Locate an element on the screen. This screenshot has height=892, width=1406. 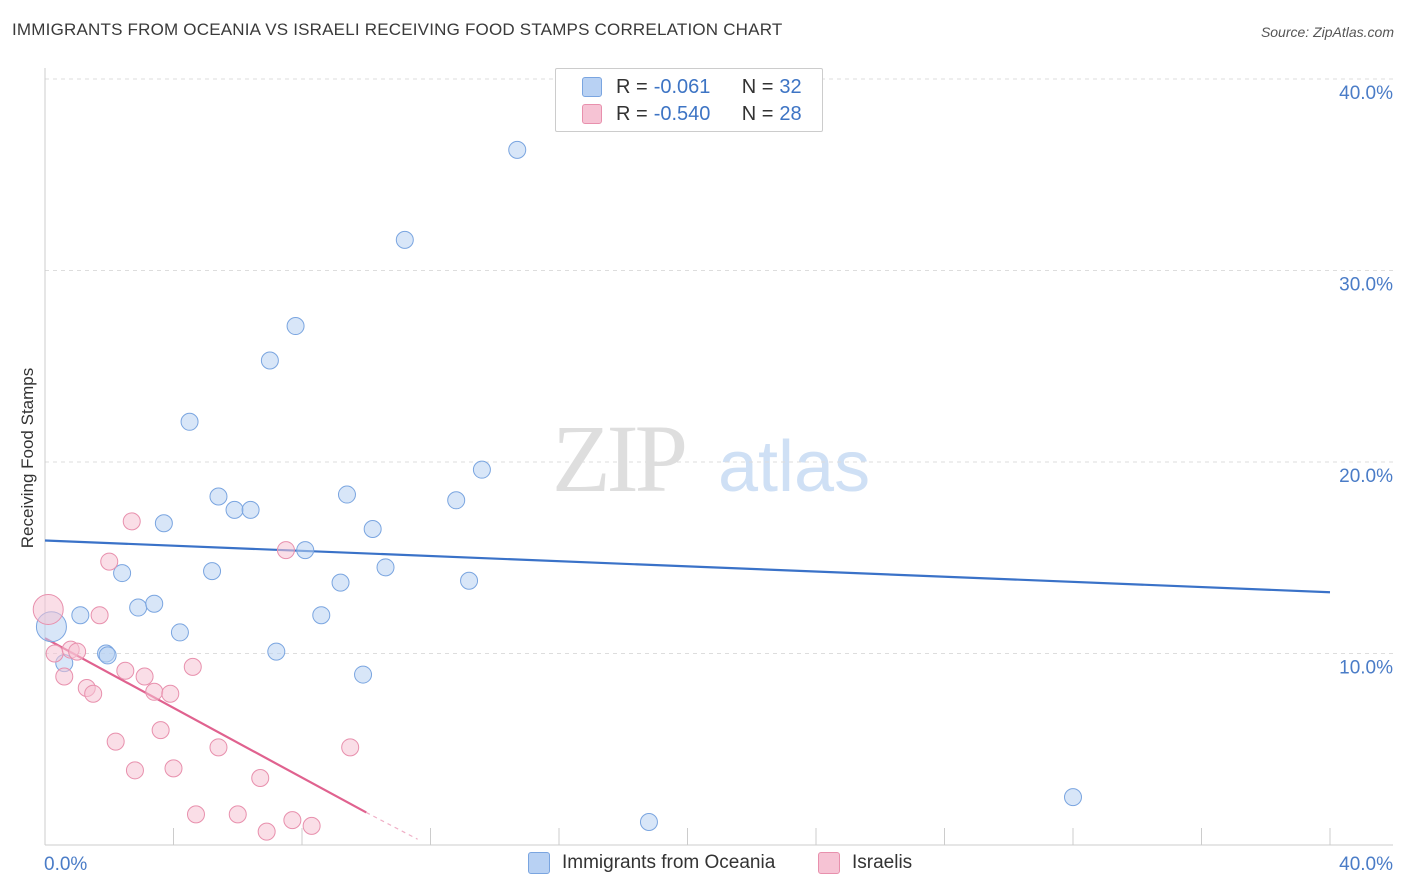
legend-label-israelis: Israelis is located at coordinates (882, 862).